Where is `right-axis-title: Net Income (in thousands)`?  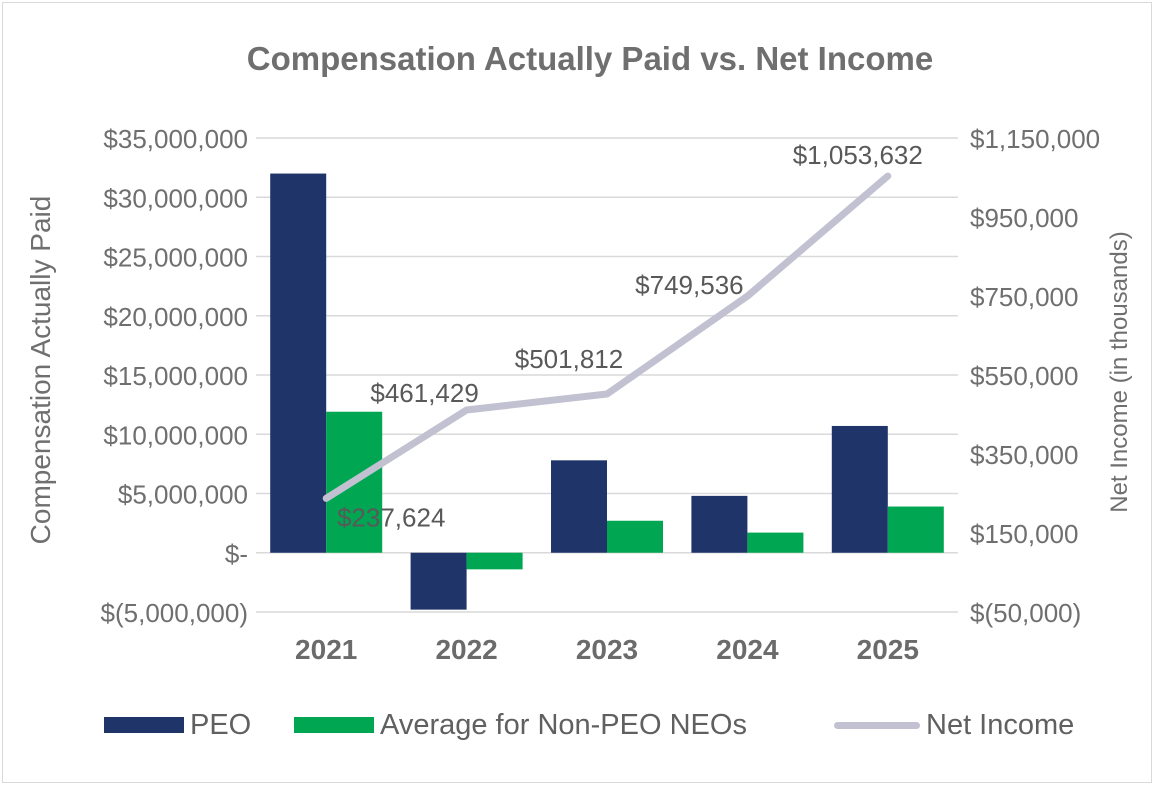 right-axis-title: Net Income (in thousands) is located at coordinates (1119, 371).